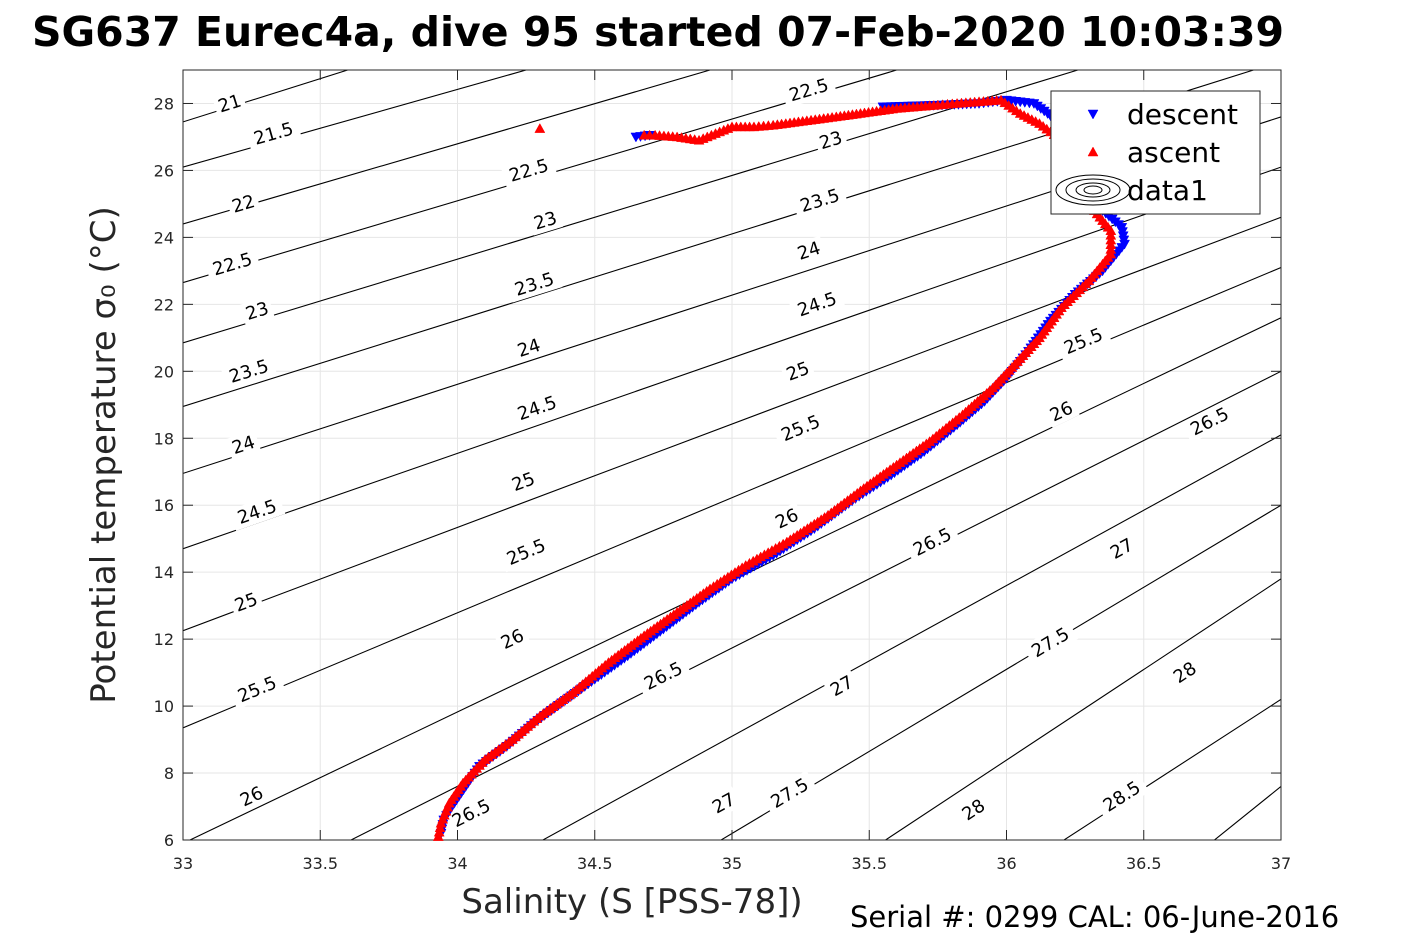 The height and width of the screenshot is (945, 1417). I want to click on x-tick-label: 34, so click(457, 863).